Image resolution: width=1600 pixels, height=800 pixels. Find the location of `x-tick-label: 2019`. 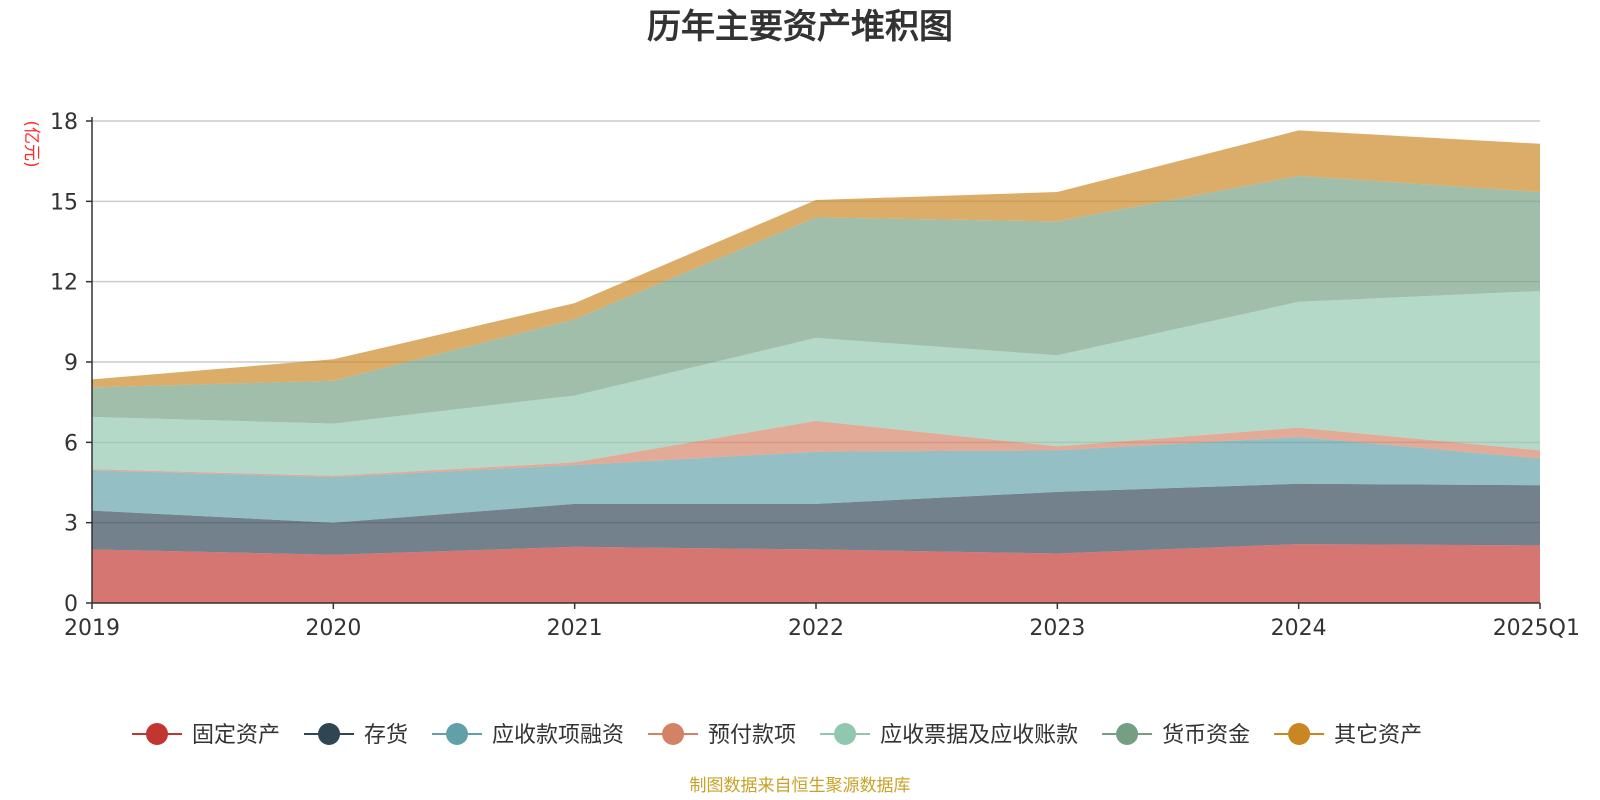

x-tick-label: 2019 is located at coordinates (92, 628).